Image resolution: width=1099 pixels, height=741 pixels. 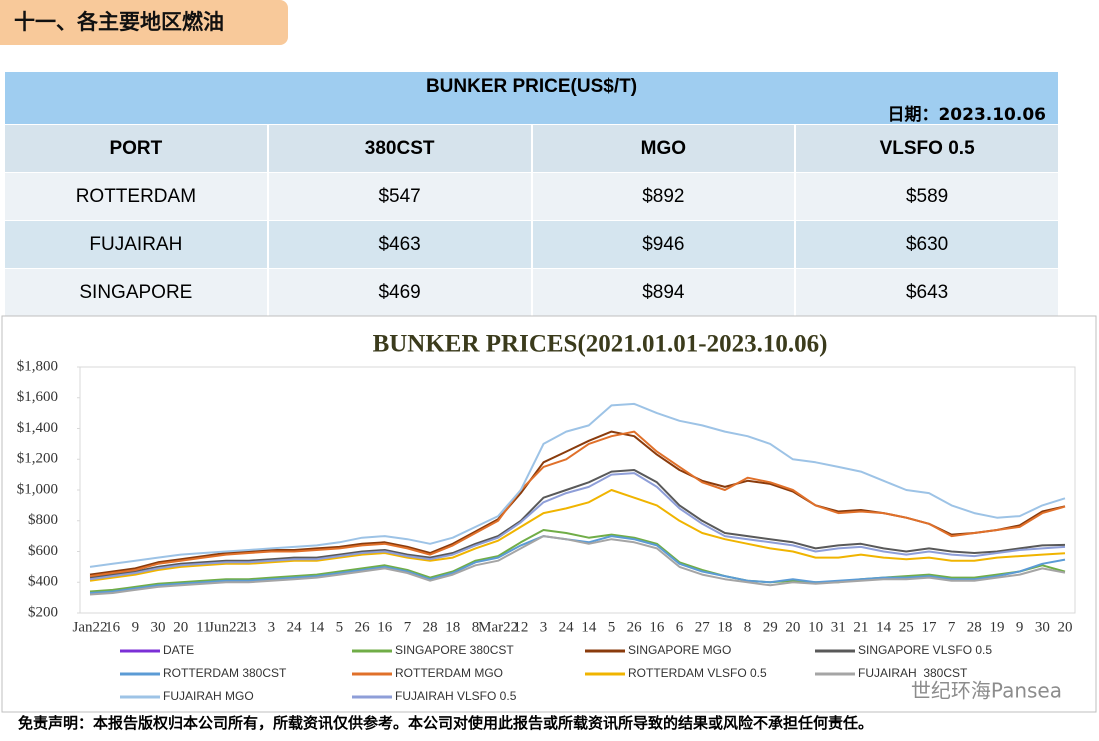 I want to click on table-title: BUNKER PRICE(US$/T), so click(x=531, y=86).